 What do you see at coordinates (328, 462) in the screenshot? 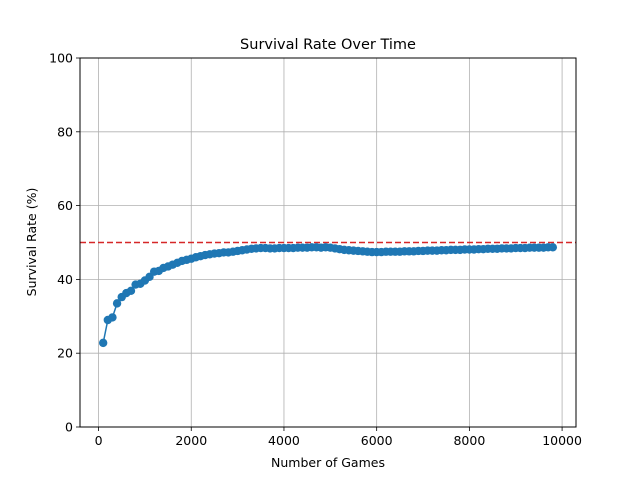
I see `x-axis-label: Number of Games` at bounding box center [328, 462].